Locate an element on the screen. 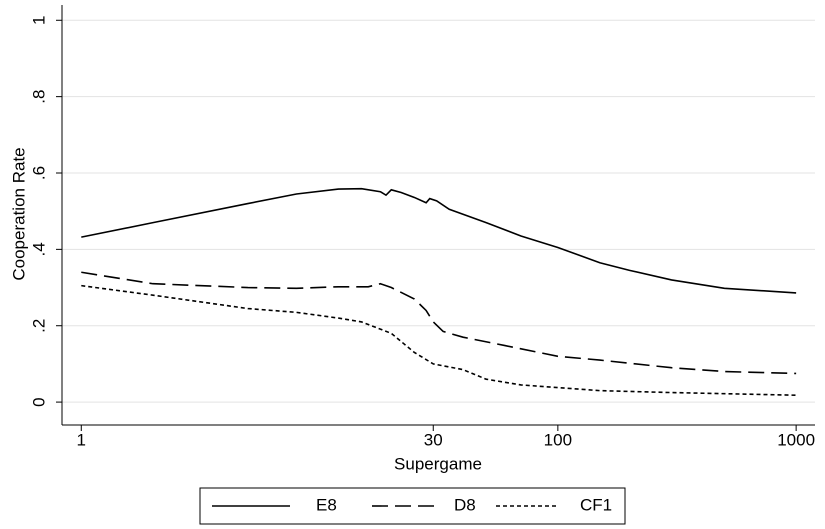 Image resolution: width=825 pixels, height=529 pixels. legend-label: D8 is located at coordinates (465, 504).